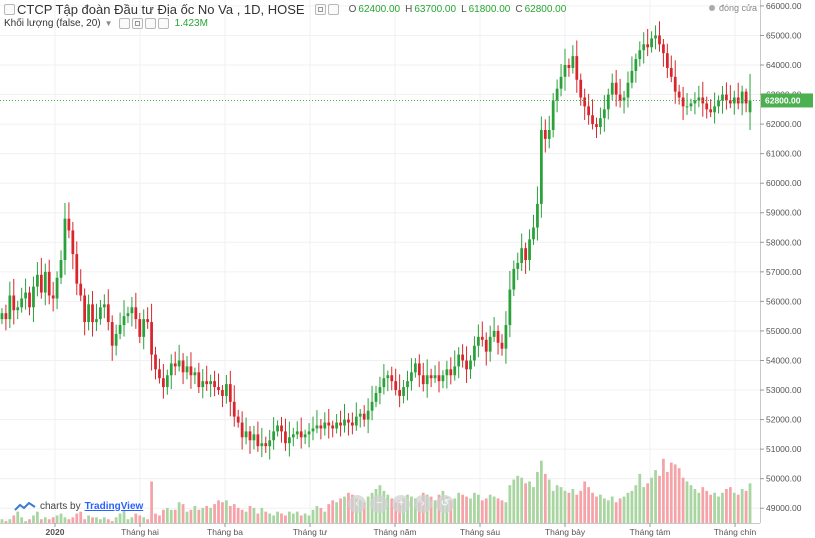 Image resolution: width=815 pixels, height=538 pixels. What do you see at coordinates (379, 504) in the screenshot?
I see `zoom-out-icon: −` at bounding box center [379, 504].